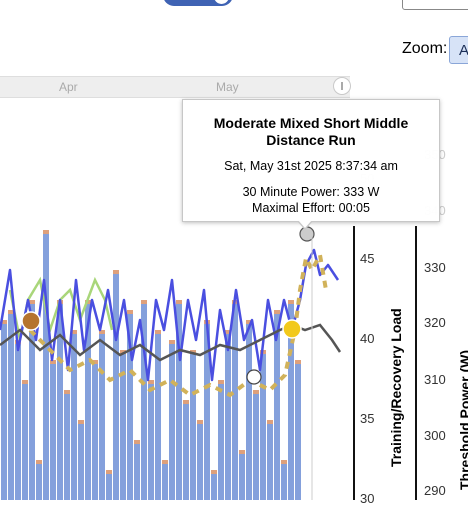  Describe the element at coordinates (227, 87) in the screenshot. I see `navigator-month-may: May` at that location.